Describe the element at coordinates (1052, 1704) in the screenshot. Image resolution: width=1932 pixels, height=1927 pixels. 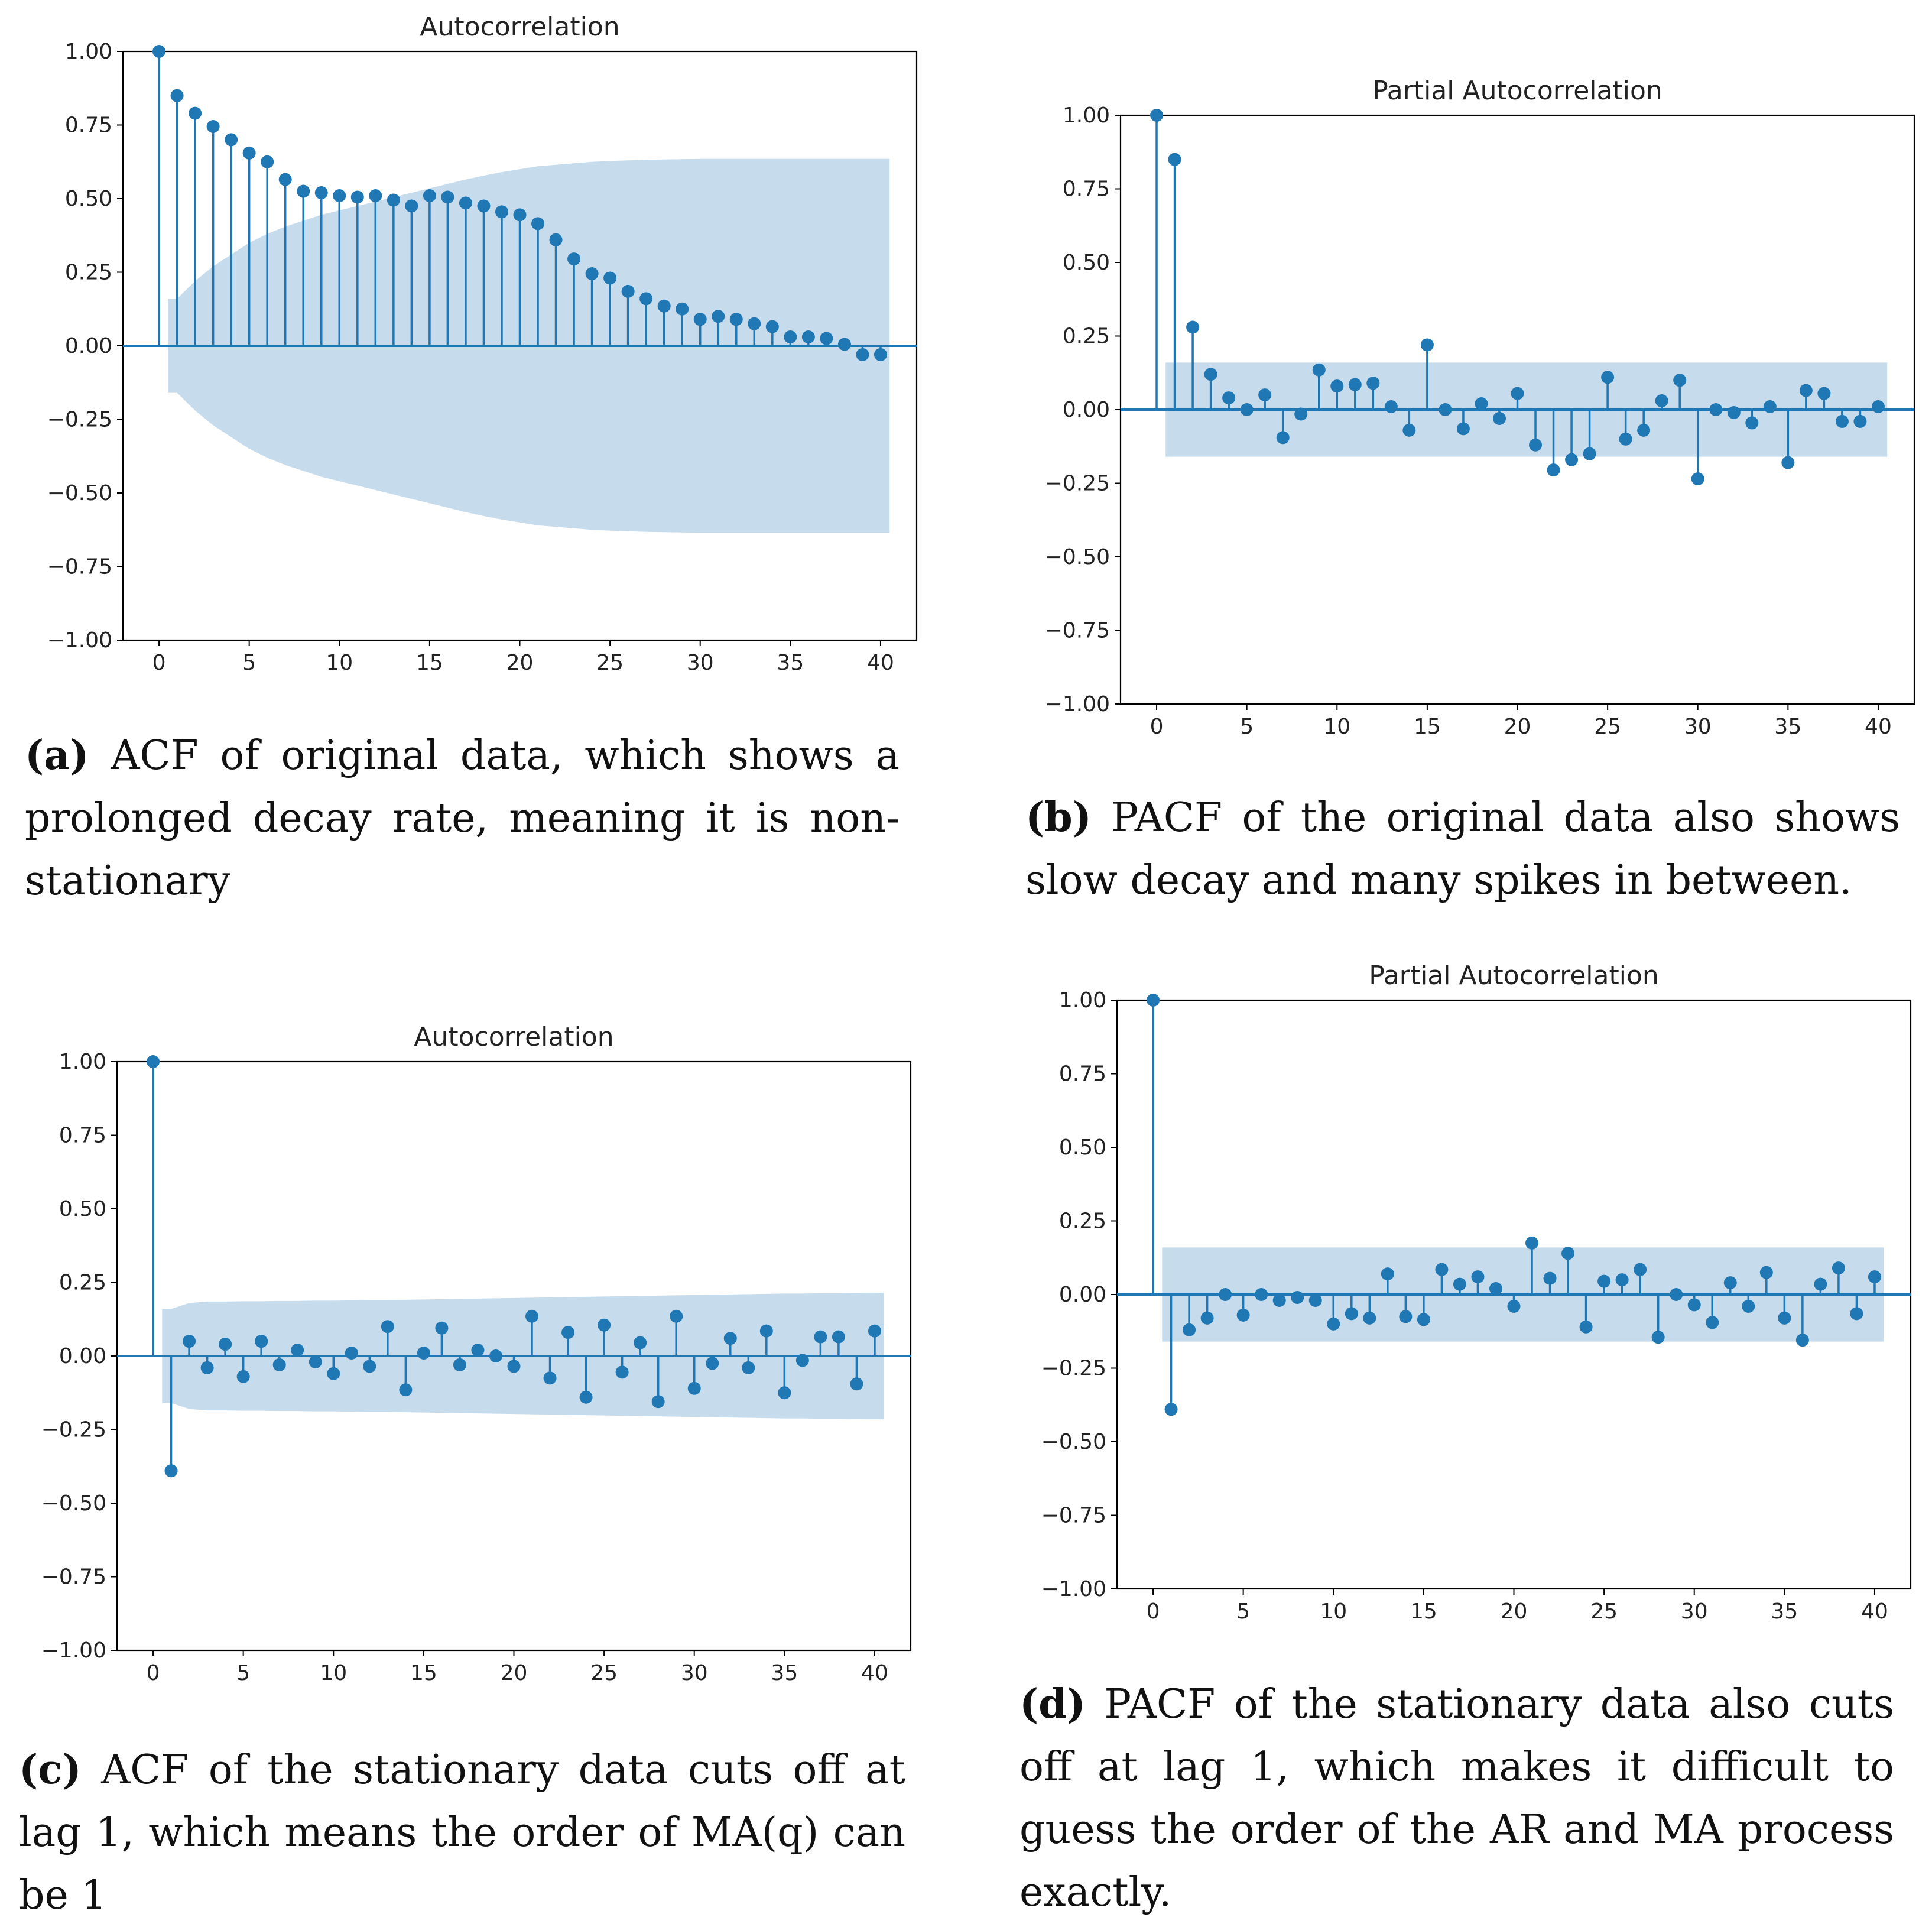
I see `caption-d-label: (d)` at that location.